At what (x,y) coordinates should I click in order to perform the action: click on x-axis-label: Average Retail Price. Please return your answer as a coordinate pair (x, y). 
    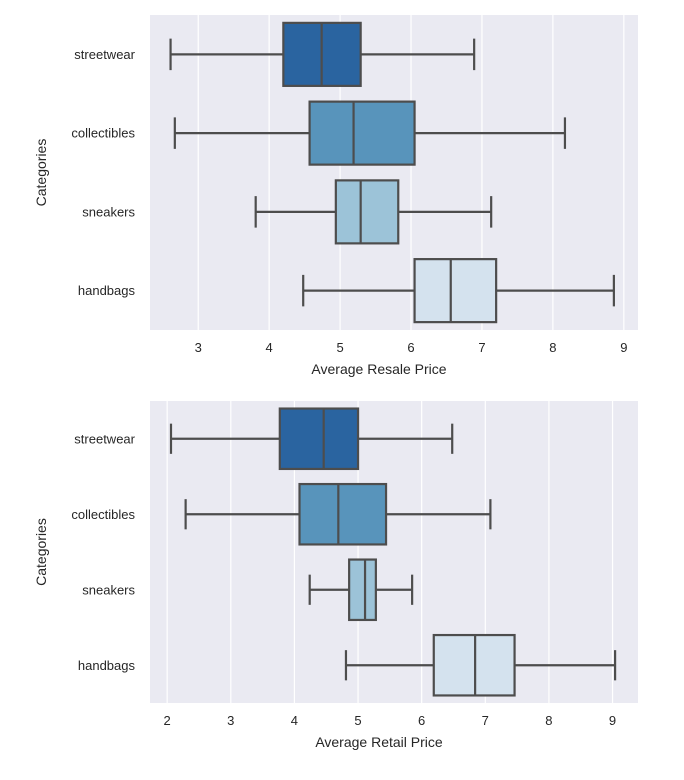
    Looking at the image, I should click on (379, 742).